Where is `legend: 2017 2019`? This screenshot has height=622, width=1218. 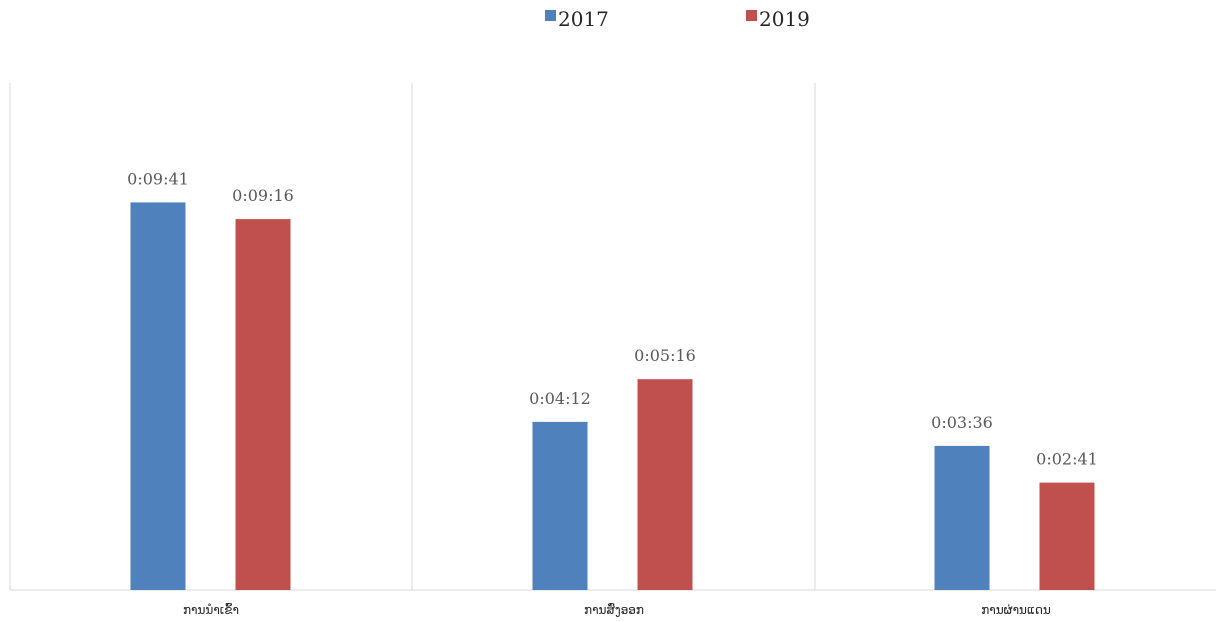
legend: 2017 2019 is located at coordinates (677, 19).